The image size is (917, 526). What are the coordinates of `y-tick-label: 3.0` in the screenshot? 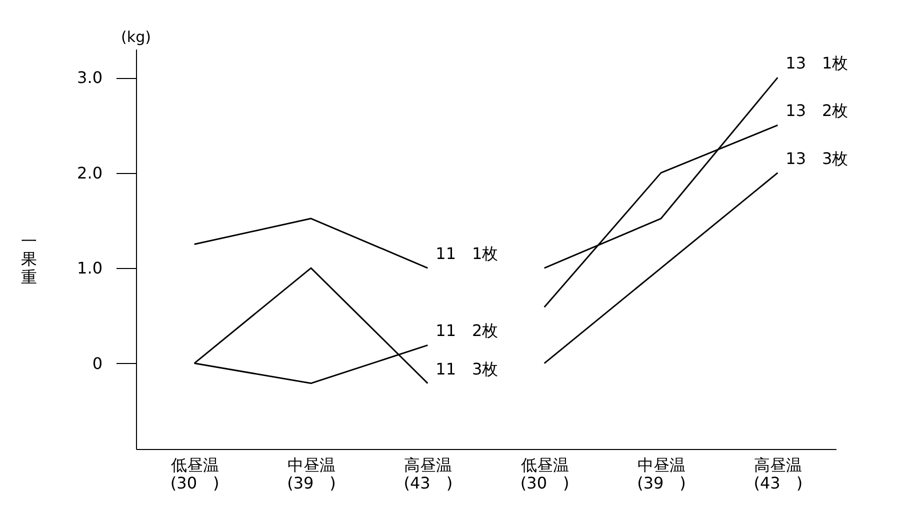 It's located at (89, 78).